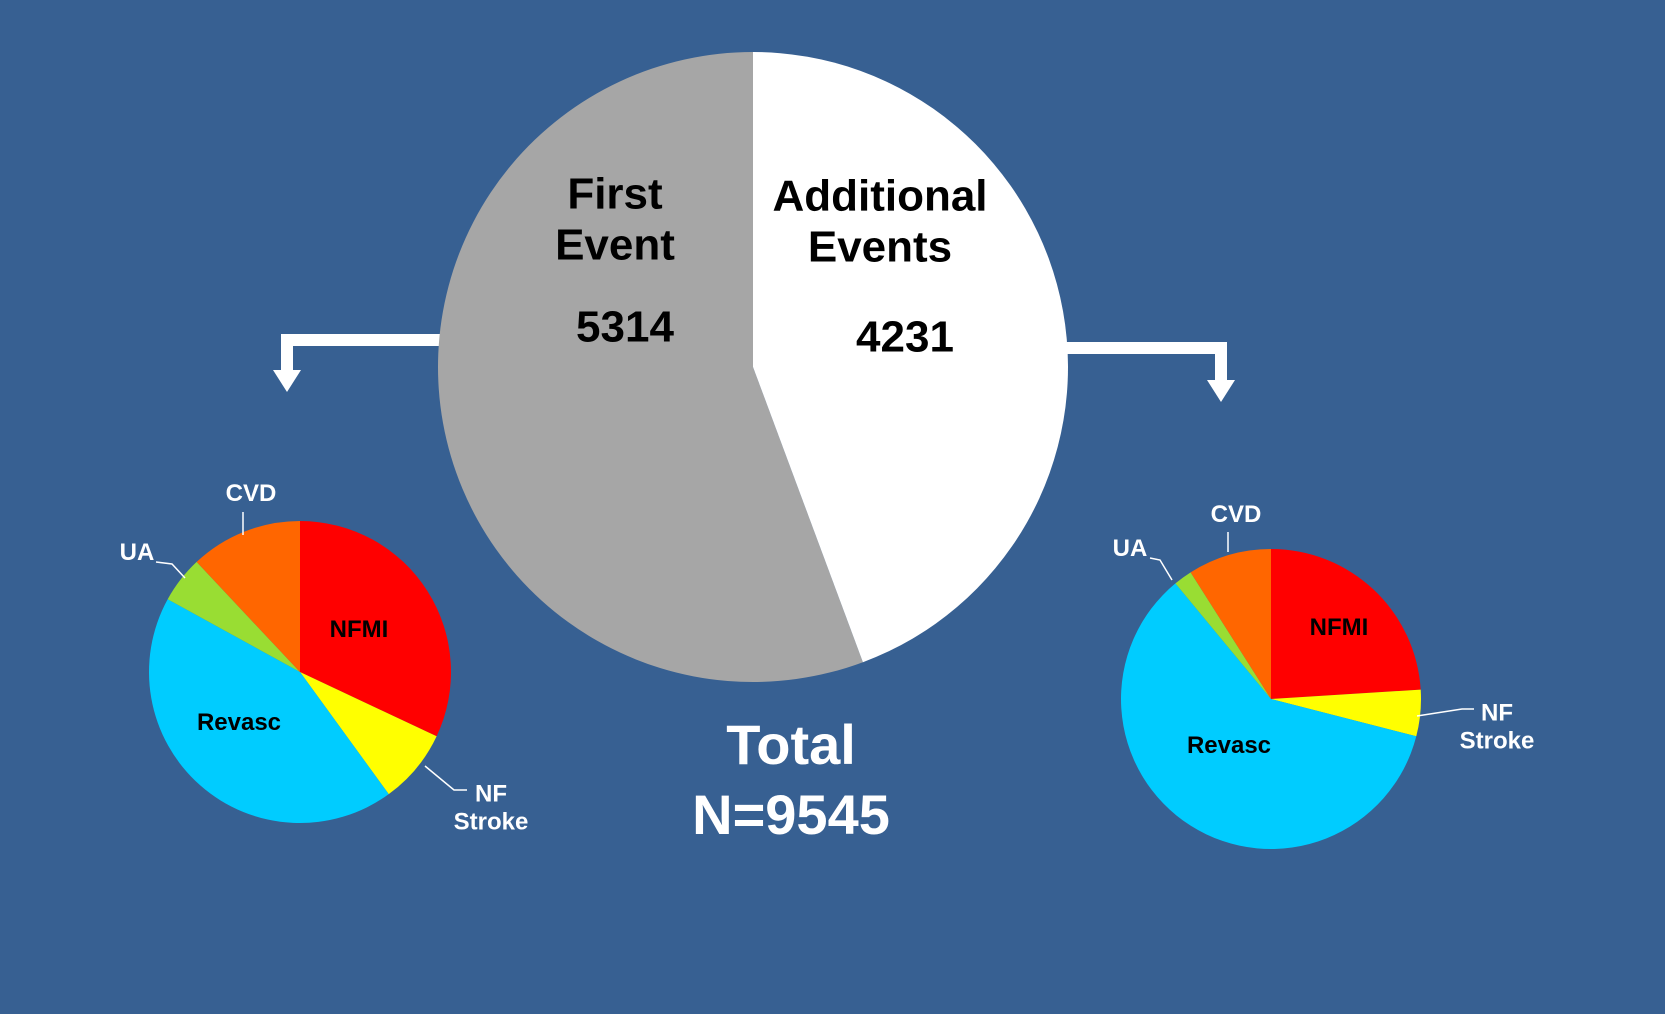 This screenshot has width=1665, height=1014. What do you see at coordinates (615, 219) in the screenshot?
I see `slice-label: First Event` at bounding box center [615, 219].